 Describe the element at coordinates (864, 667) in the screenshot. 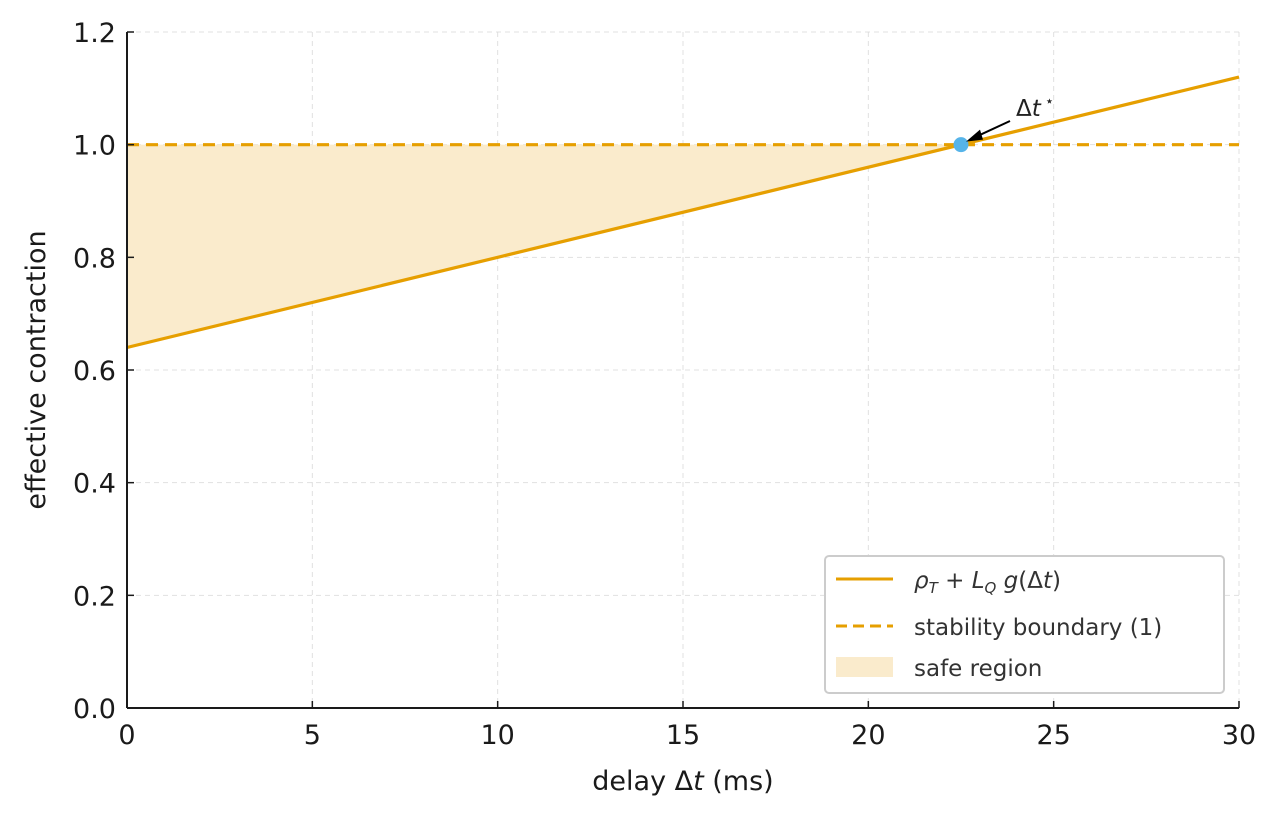

I see `legend-swatch-fill` at that location.